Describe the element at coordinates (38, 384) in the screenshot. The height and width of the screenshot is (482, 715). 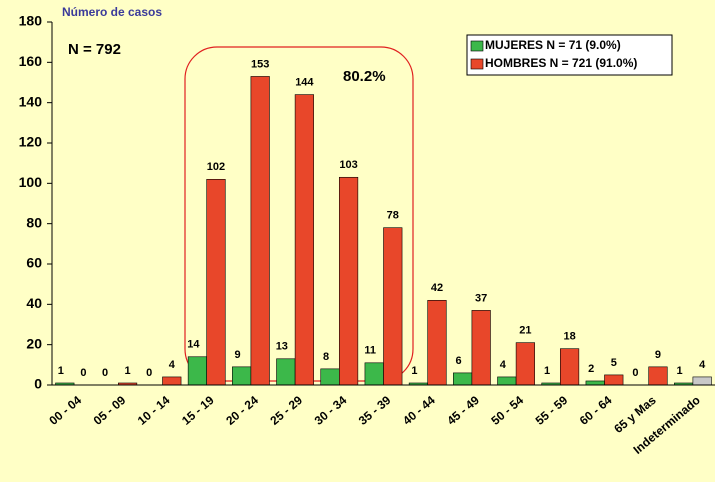
I see `y-tick-label: 0` at that location.